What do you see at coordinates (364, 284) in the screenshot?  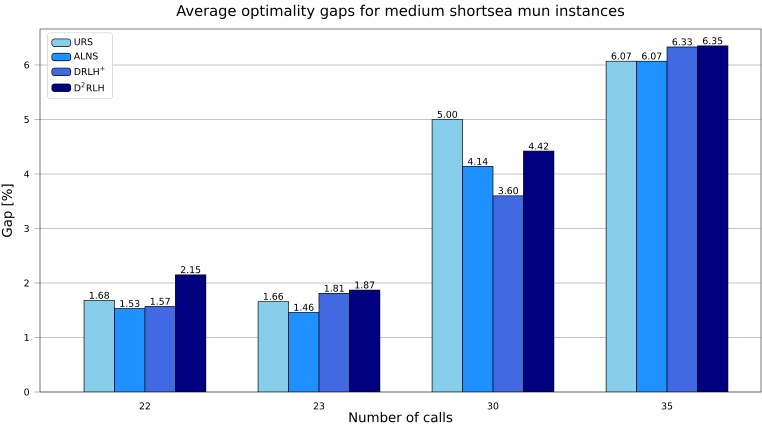 I see `data-label: 1.87` at bounding box center [364, 284].